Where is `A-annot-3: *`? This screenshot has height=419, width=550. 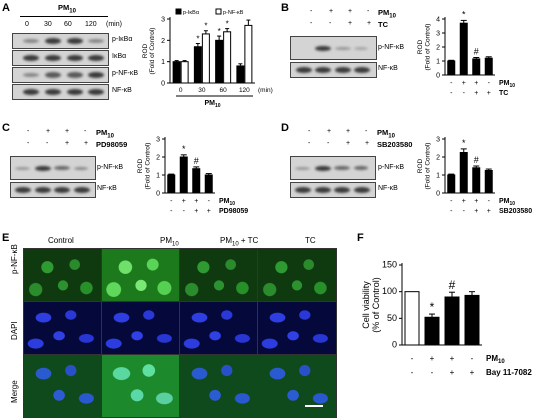 A-annot-3: * is located at coordinates (227, 24).